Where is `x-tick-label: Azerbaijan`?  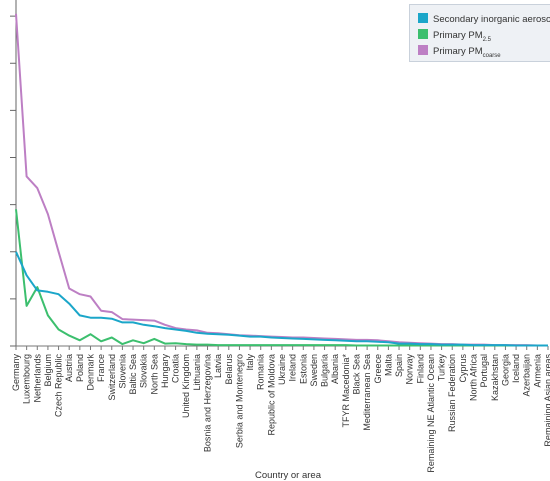 x-tick-label: Azerbaijan is located at coordinates (527, 375).